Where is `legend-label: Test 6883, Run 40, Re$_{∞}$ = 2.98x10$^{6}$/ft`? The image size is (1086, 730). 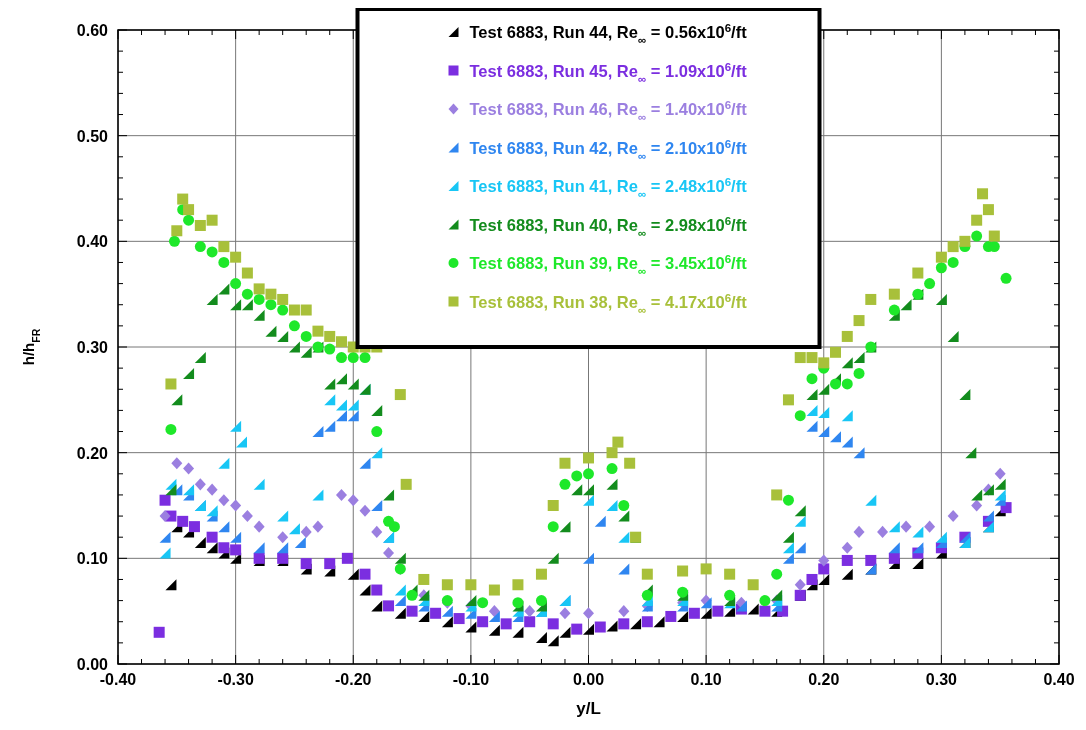 legend-label: Test 6883, Run 40, Re$_{∞}$ = 2.98x10$^{6}$/ft is located at coordinates (608, 226).